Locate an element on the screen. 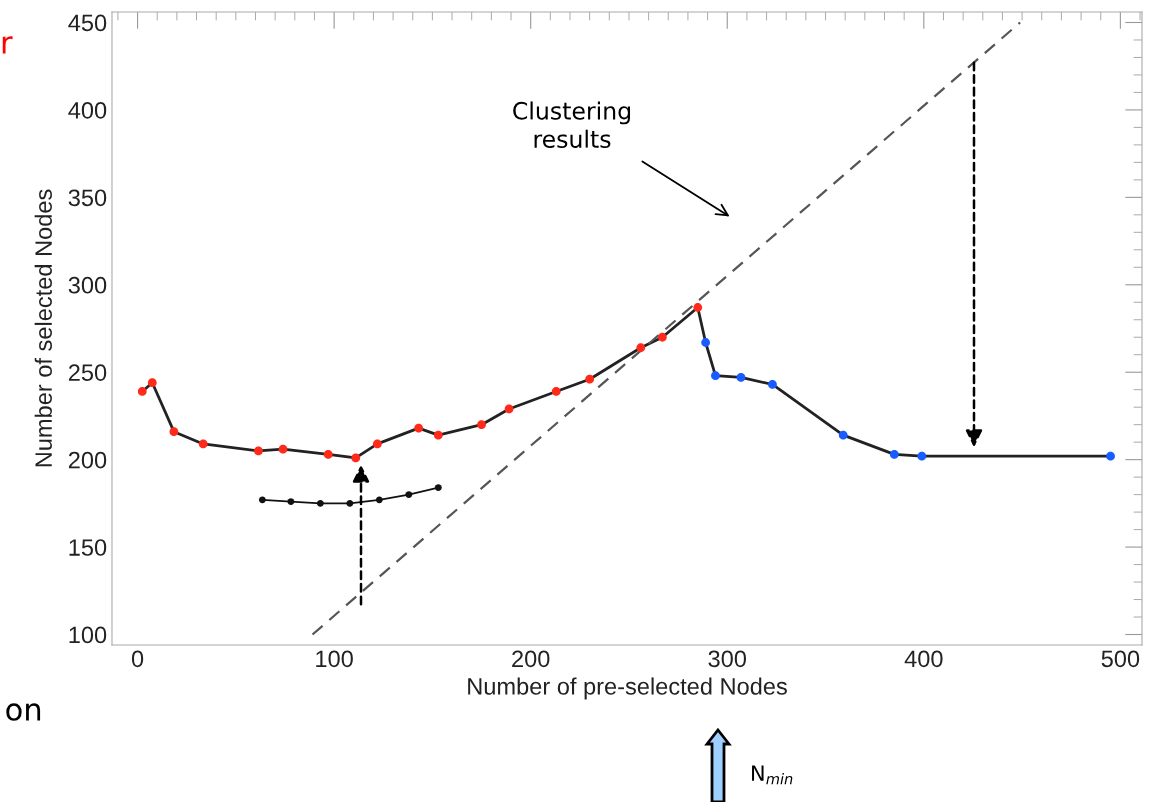 This screenshot has width=1153, height=802. x-tick-label: 500 is located at coordinates (1120, 659).